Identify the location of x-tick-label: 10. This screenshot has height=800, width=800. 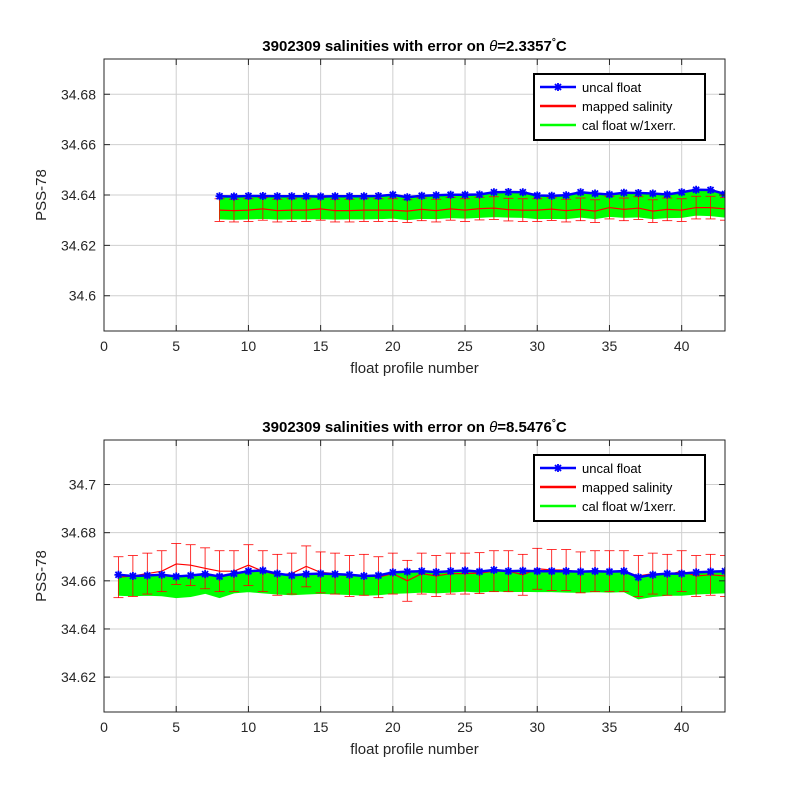
(249, 727).